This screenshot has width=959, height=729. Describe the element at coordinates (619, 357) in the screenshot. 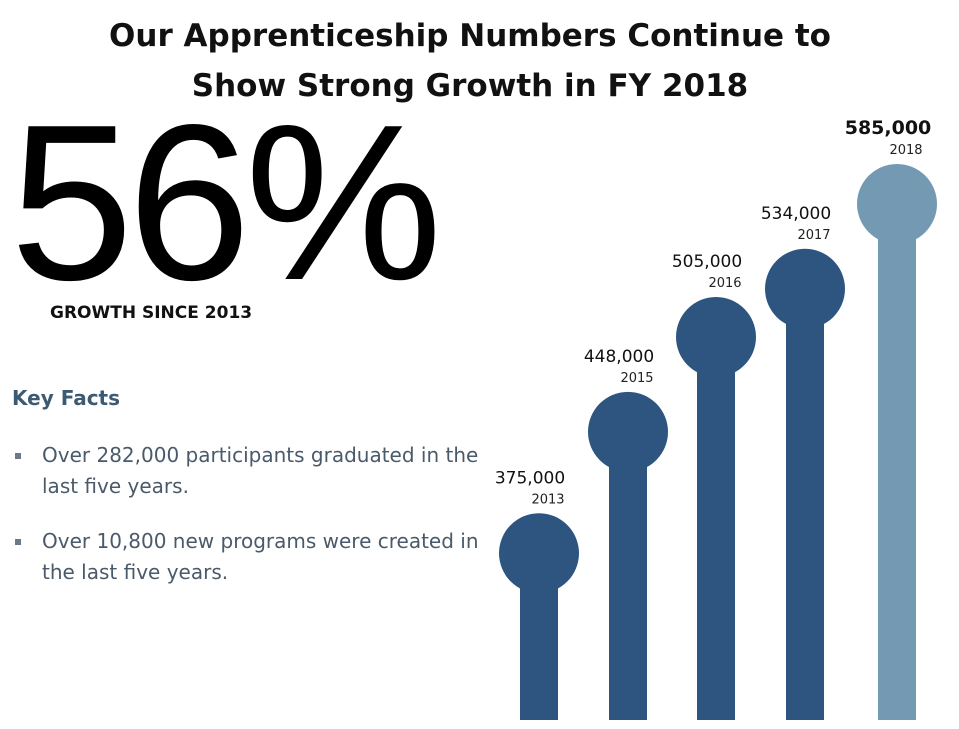

I see `value-label: 448,000` at that location.